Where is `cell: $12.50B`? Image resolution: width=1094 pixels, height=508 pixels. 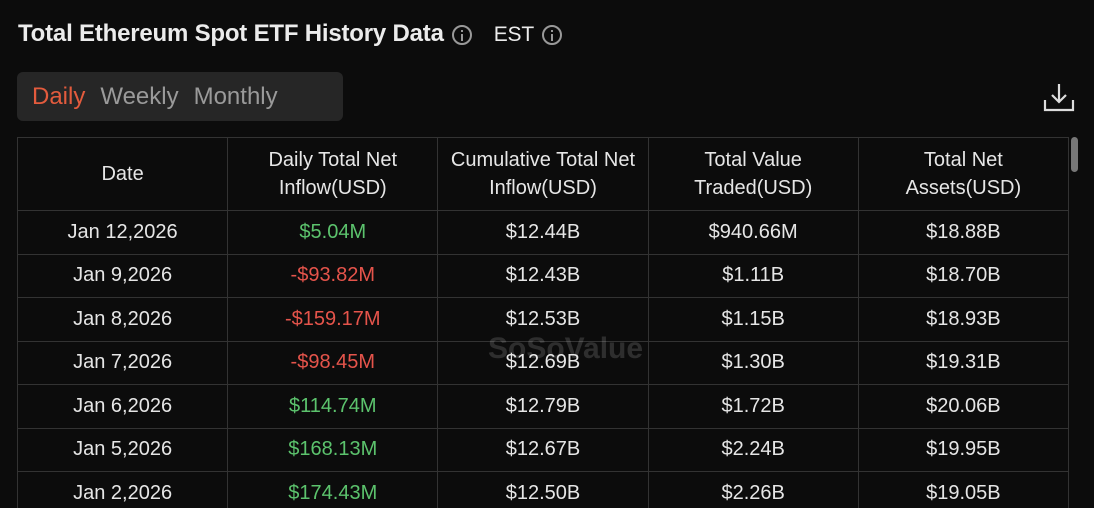
cell: $12.50B is located at coordinates (543, 489).